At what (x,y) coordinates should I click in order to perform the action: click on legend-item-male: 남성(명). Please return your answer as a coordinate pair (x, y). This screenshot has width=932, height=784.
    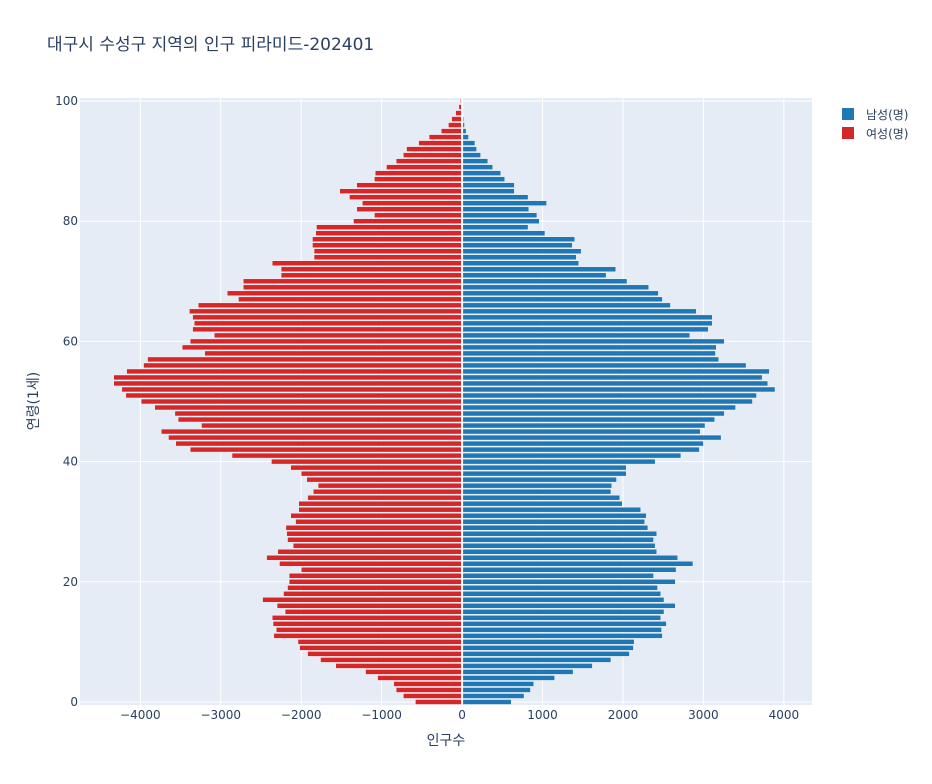
    Looking at the image, I should click on (875, 115).